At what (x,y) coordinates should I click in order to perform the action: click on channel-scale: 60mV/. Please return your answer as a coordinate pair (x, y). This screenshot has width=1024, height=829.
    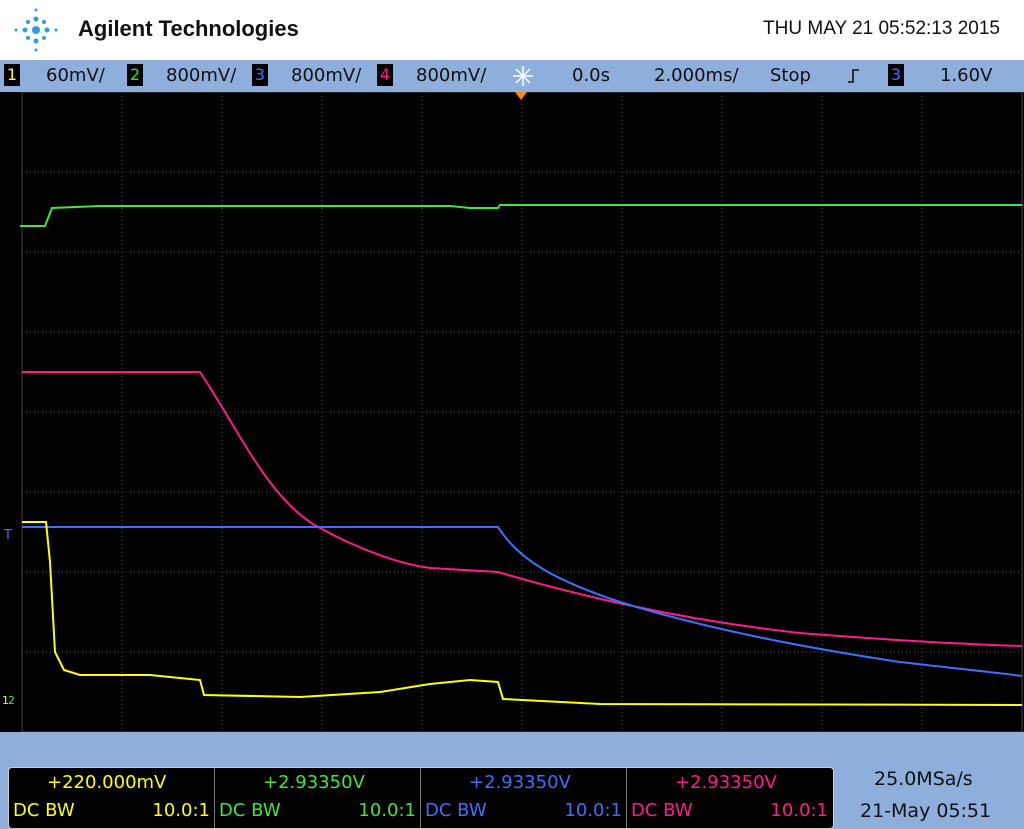
    Looking at the image, I should click on (75, 75).